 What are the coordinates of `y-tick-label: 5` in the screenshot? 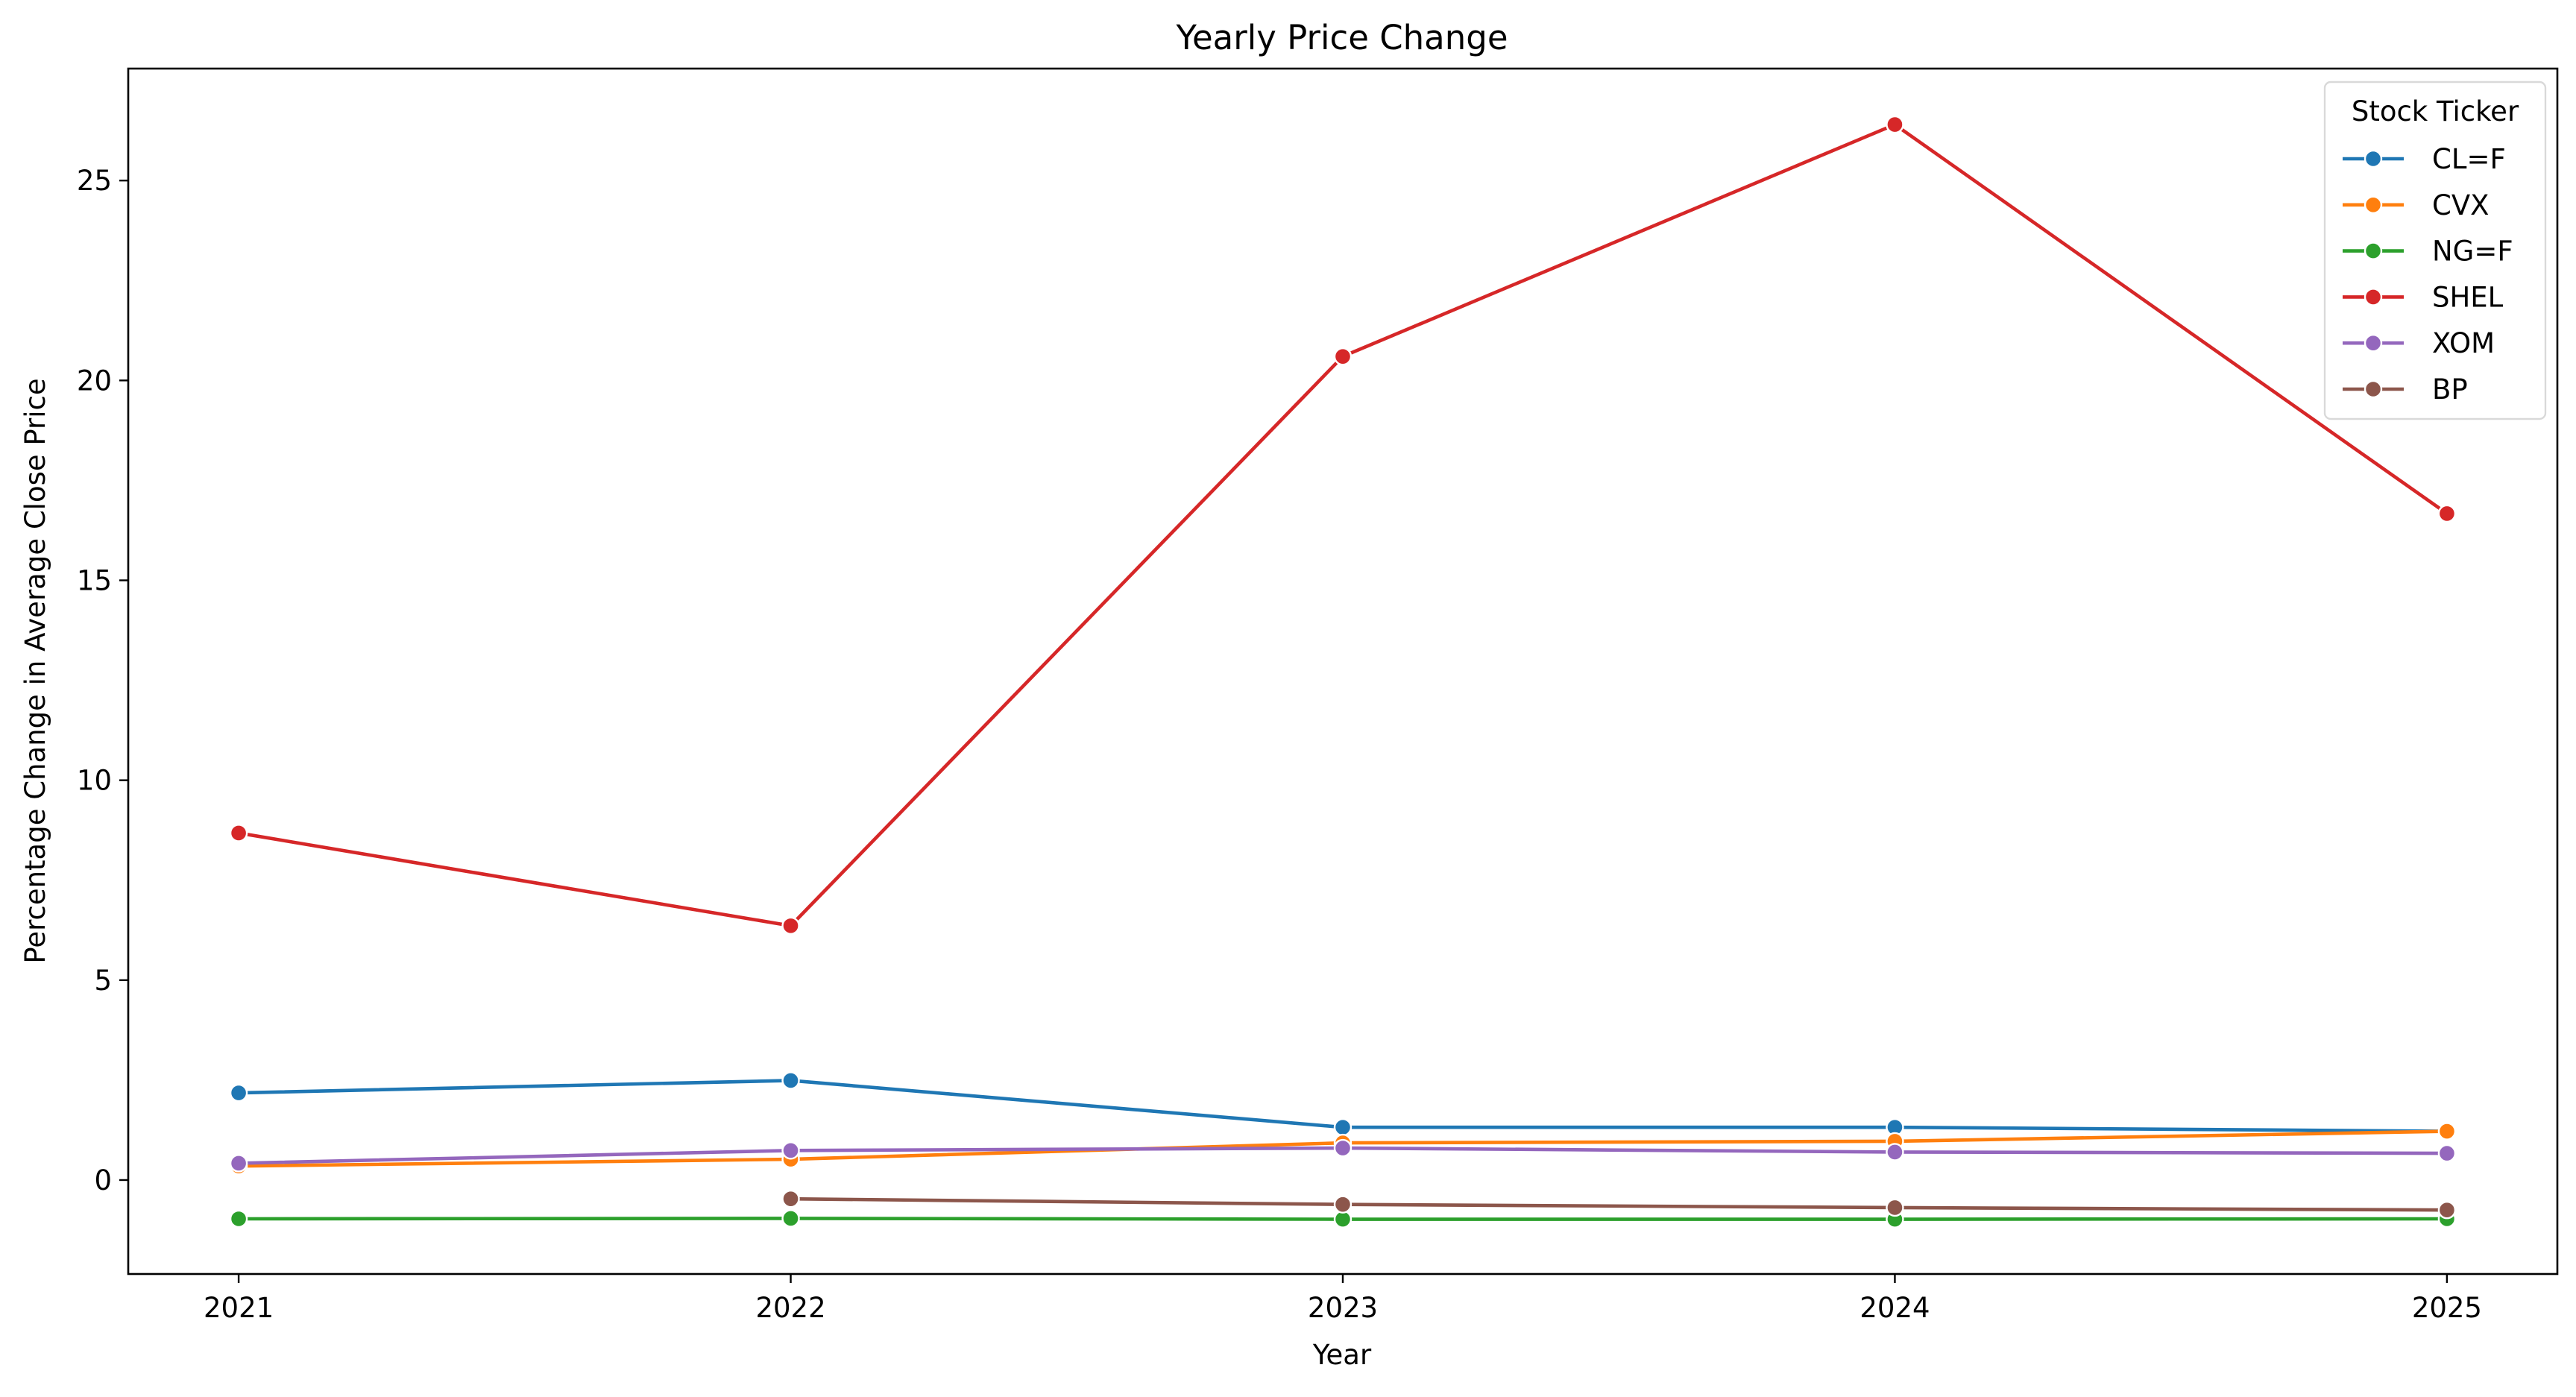 It's located at (103, 981).